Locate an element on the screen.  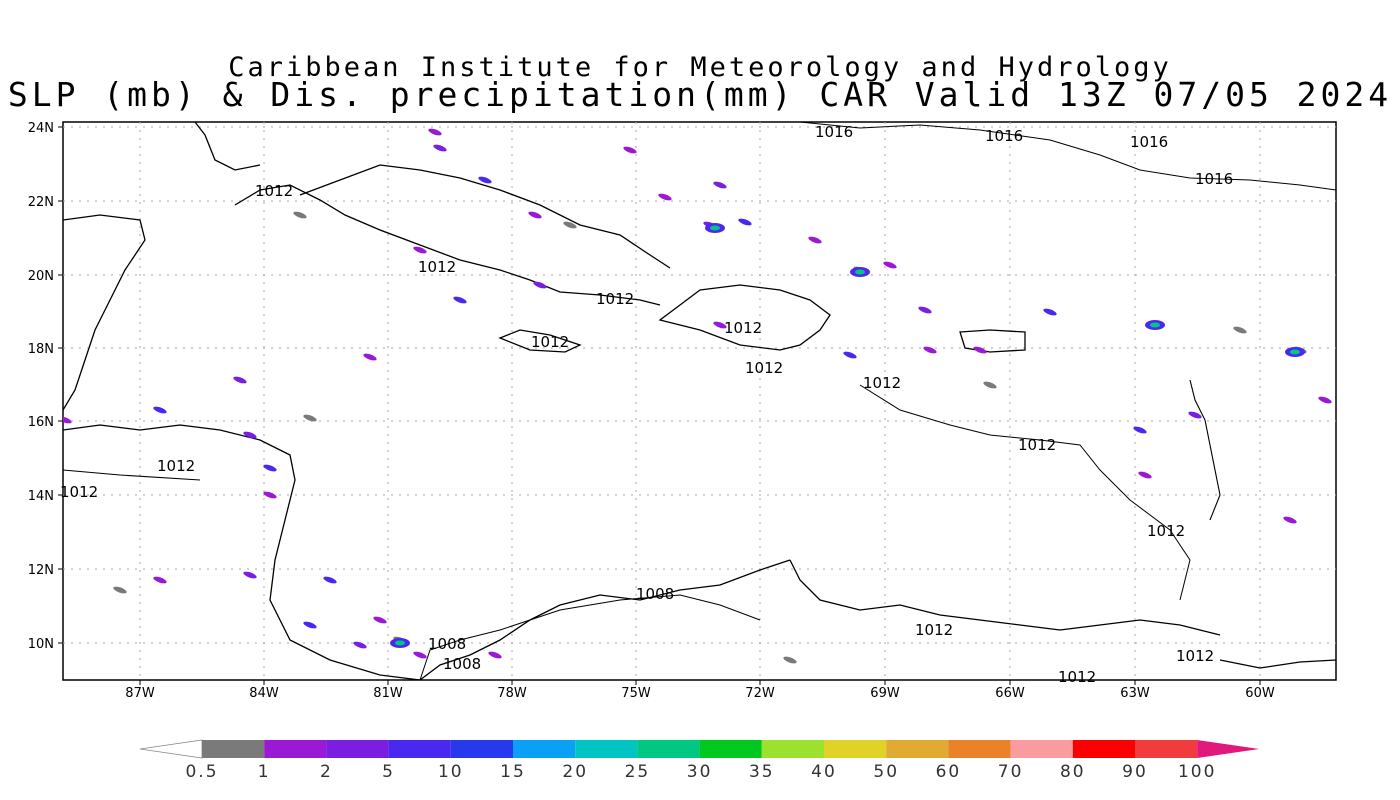
puerto-rico-coast is located at coordinates (992, 341).